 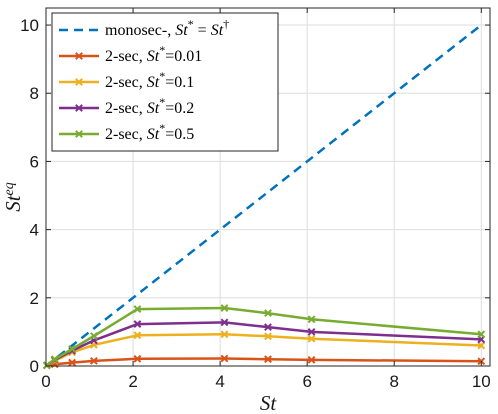 What do you see at coordinates (179, 108) in the screenshot?
I see `legend-text-part: =0.2` at bounding box center [179, 108].